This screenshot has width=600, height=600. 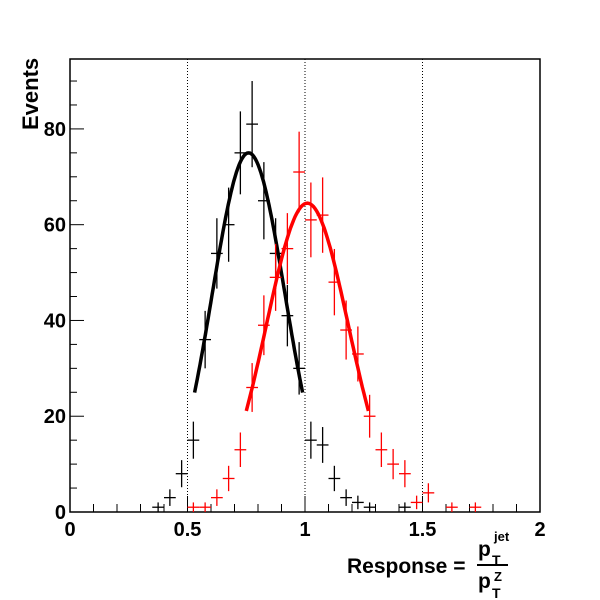 What do you see at coordinates (55, 226) in the screenshot?
I see `y-tick-label: 60` at bounding box center [55, 226].